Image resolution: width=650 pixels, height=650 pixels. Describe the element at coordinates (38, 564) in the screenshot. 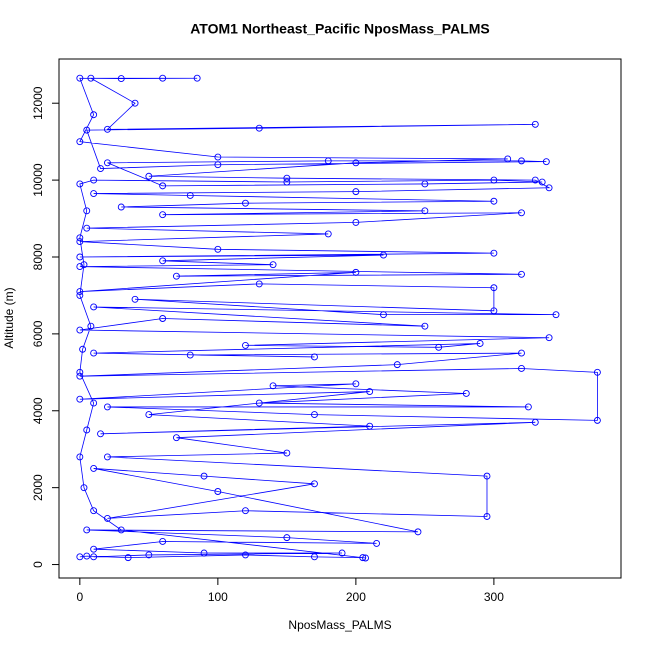

I see `y-tick-label: 0` at that location.